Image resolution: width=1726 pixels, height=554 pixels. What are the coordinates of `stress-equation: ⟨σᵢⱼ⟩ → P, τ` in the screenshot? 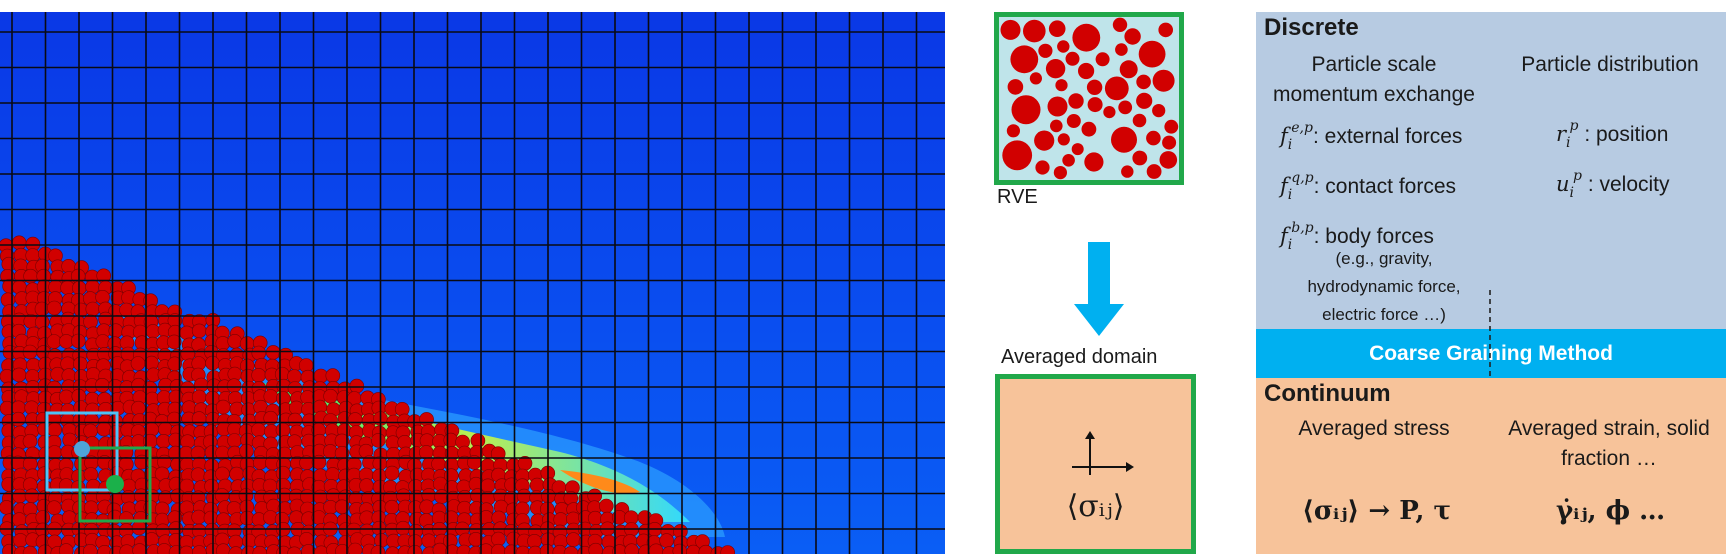 It's located at (1376, 511).